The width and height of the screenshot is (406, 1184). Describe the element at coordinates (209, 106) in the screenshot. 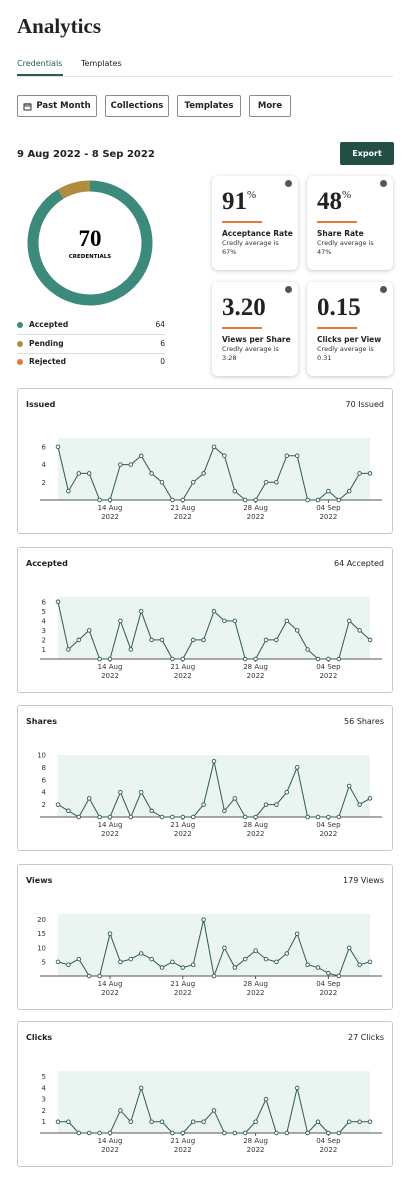

I see `filter-button: Templates` at that location.